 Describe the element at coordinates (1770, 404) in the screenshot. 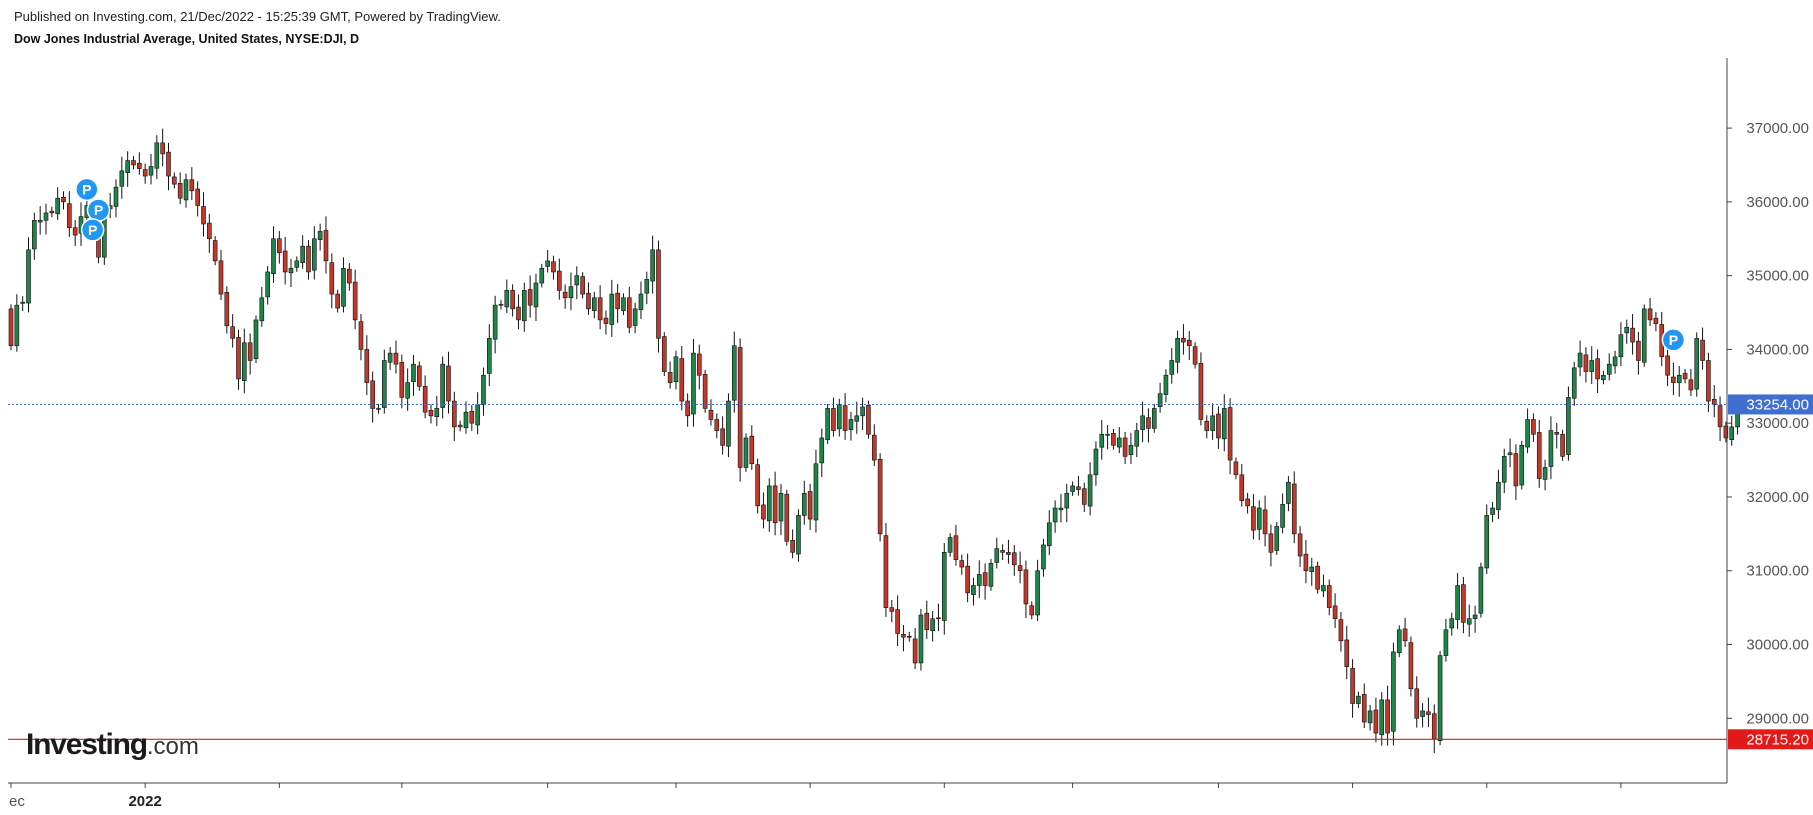

I see `current-price-badge` at that location.